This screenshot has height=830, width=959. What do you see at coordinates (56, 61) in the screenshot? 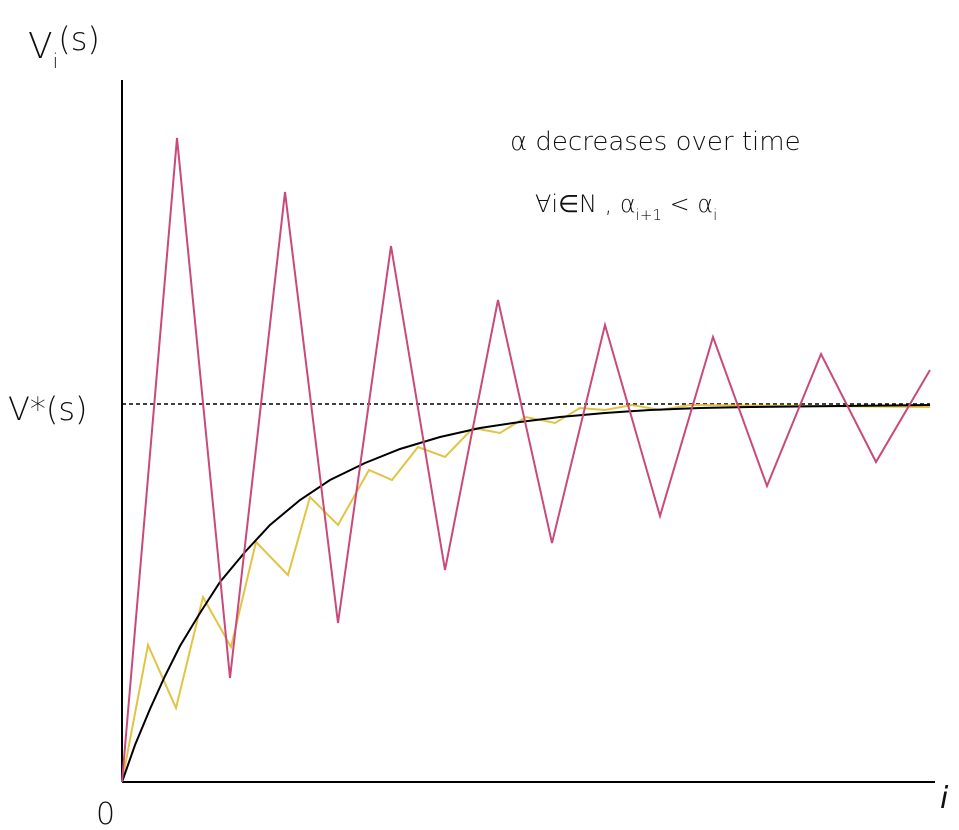
I see `y-label-sub: i` at bounding box center [56, 61].